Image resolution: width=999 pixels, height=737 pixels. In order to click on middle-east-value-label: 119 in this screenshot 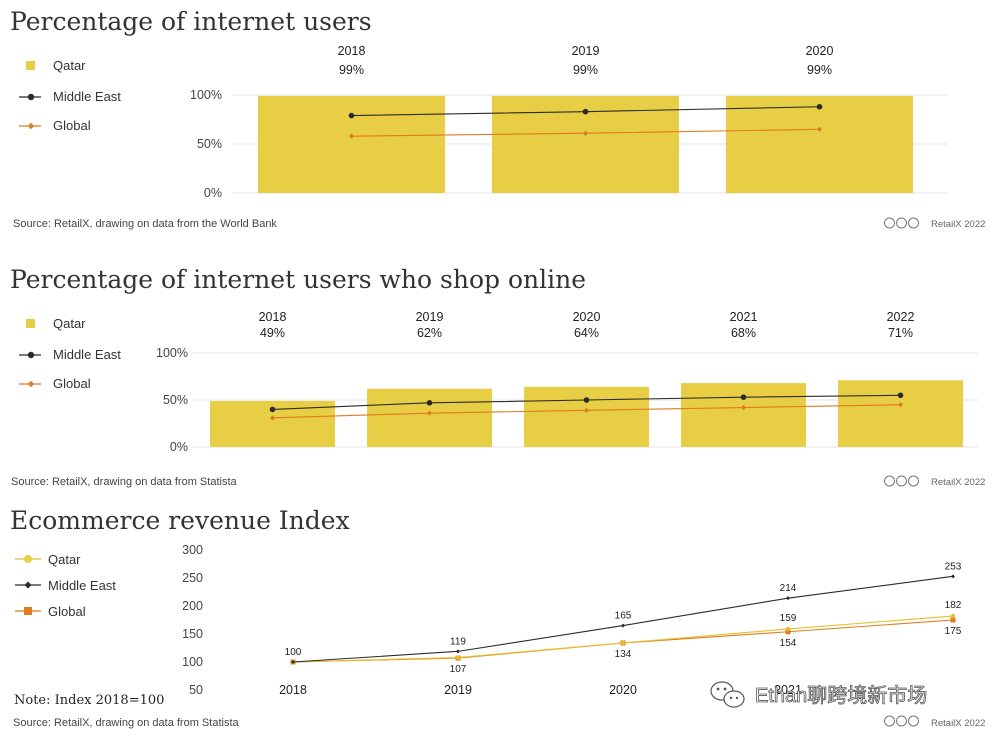, I will do `click(458, 641)`.